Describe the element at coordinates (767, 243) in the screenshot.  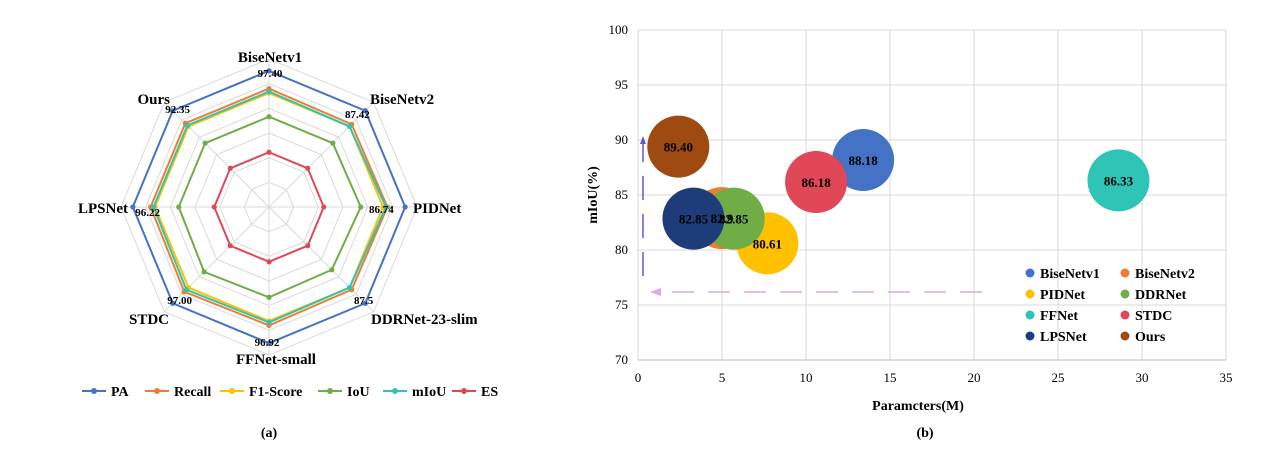
I see `bubble-value-label: 80.61` at that location.